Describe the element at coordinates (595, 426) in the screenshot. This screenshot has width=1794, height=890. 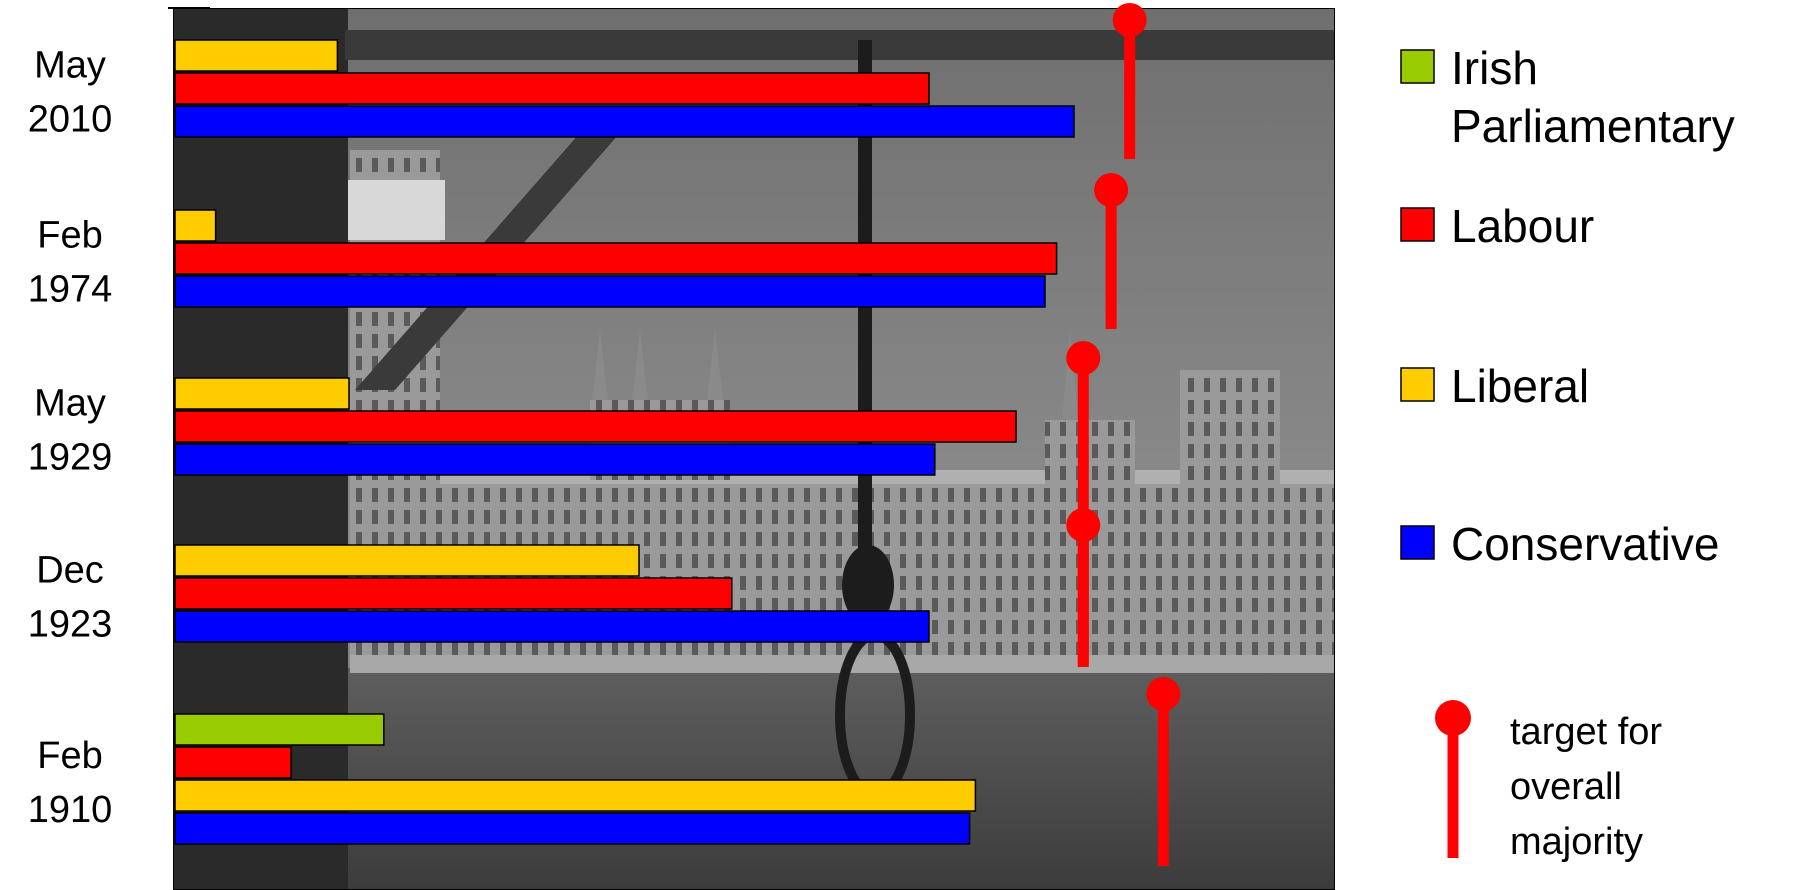
I see `bar-labour-1929` at that location.